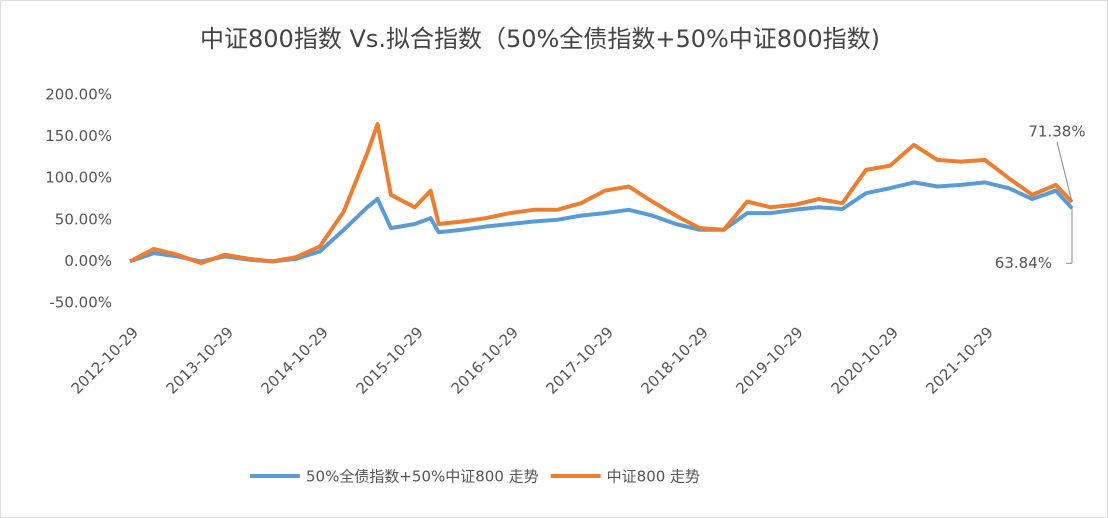 This screenshot has height=518, width=1108. What do you see at coordinates (653, 477) in the screenshot?
I see `legend-label: 中证800 走势` at bounding box center [653, 477].